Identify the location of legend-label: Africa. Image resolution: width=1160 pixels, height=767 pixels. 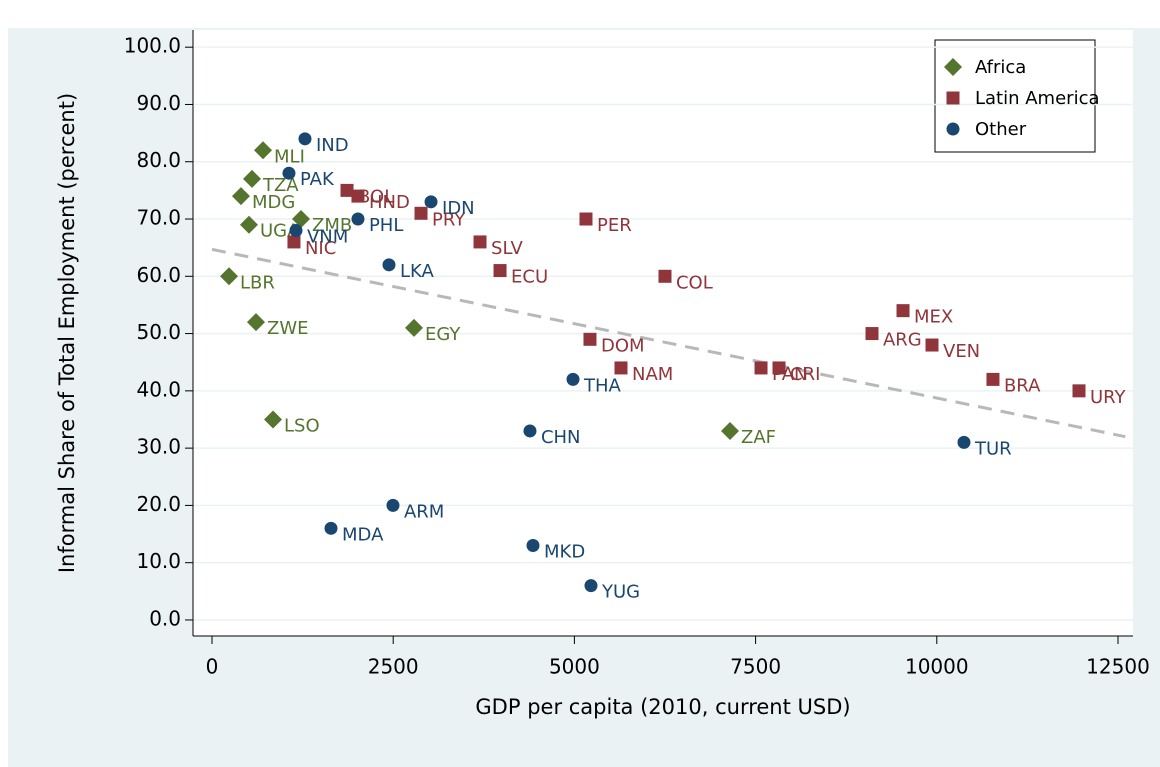
(1000, 67).